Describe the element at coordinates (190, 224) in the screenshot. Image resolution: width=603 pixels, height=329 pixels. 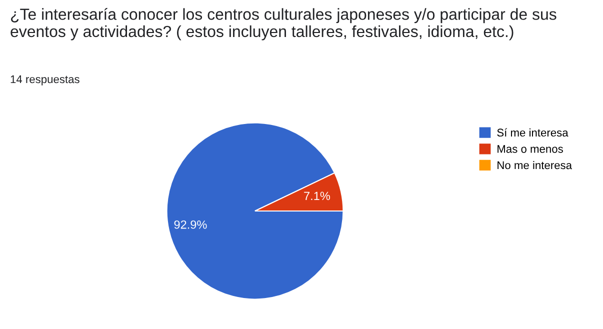
I see `data-label: 92.9%` at that location.